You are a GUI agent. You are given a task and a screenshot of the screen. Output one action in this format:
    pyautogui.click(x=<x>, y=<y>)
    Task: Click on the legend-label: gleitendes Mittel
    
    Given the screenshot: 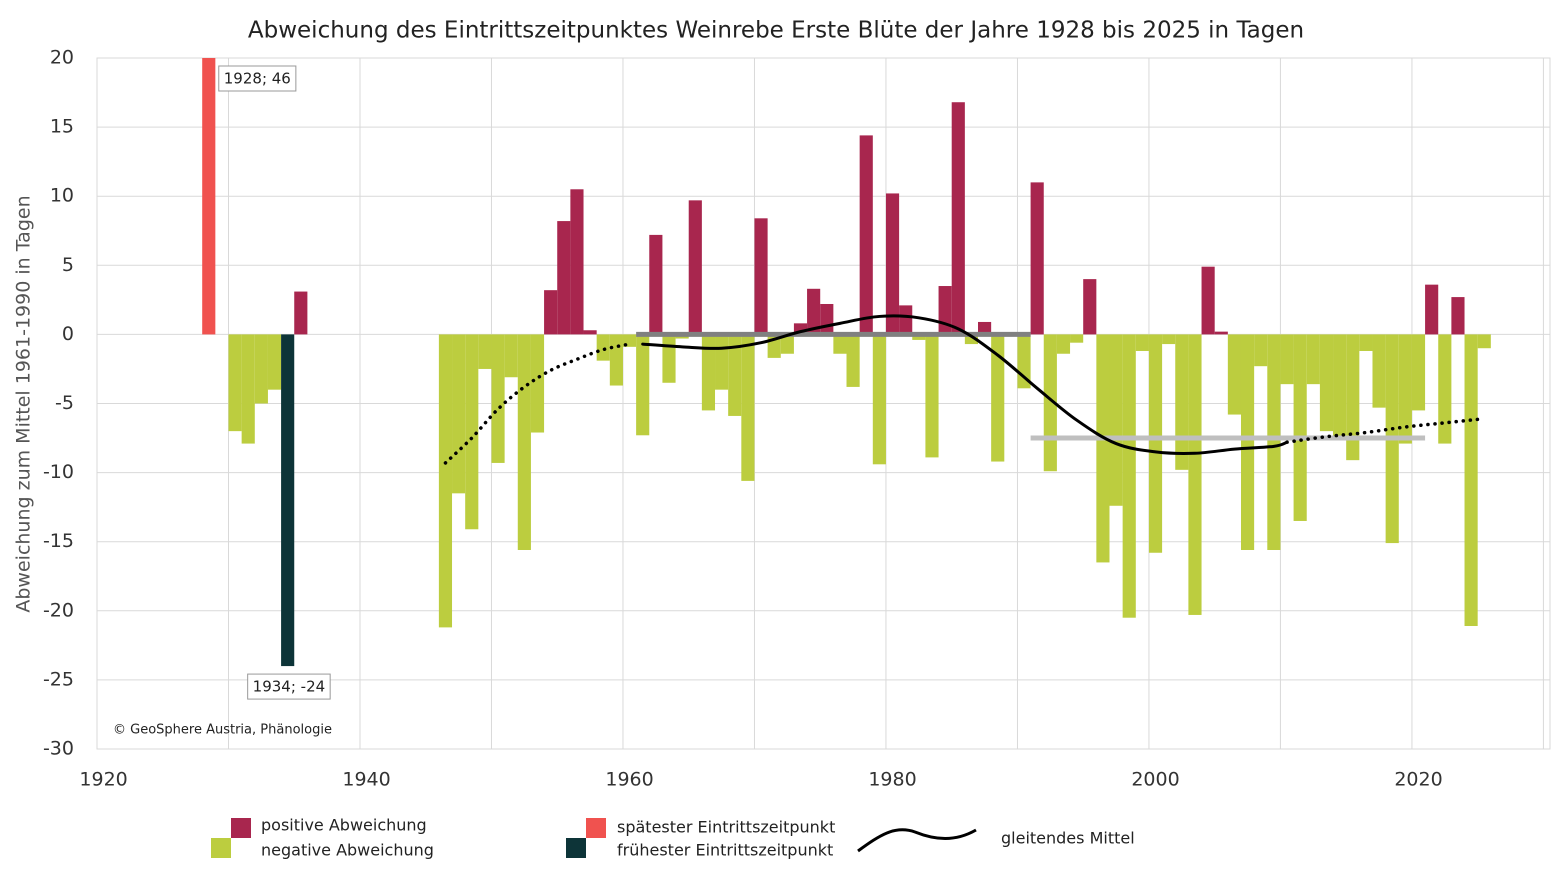 What is the action you would take?
    pyautogui.click(x=1068, y=838)
    